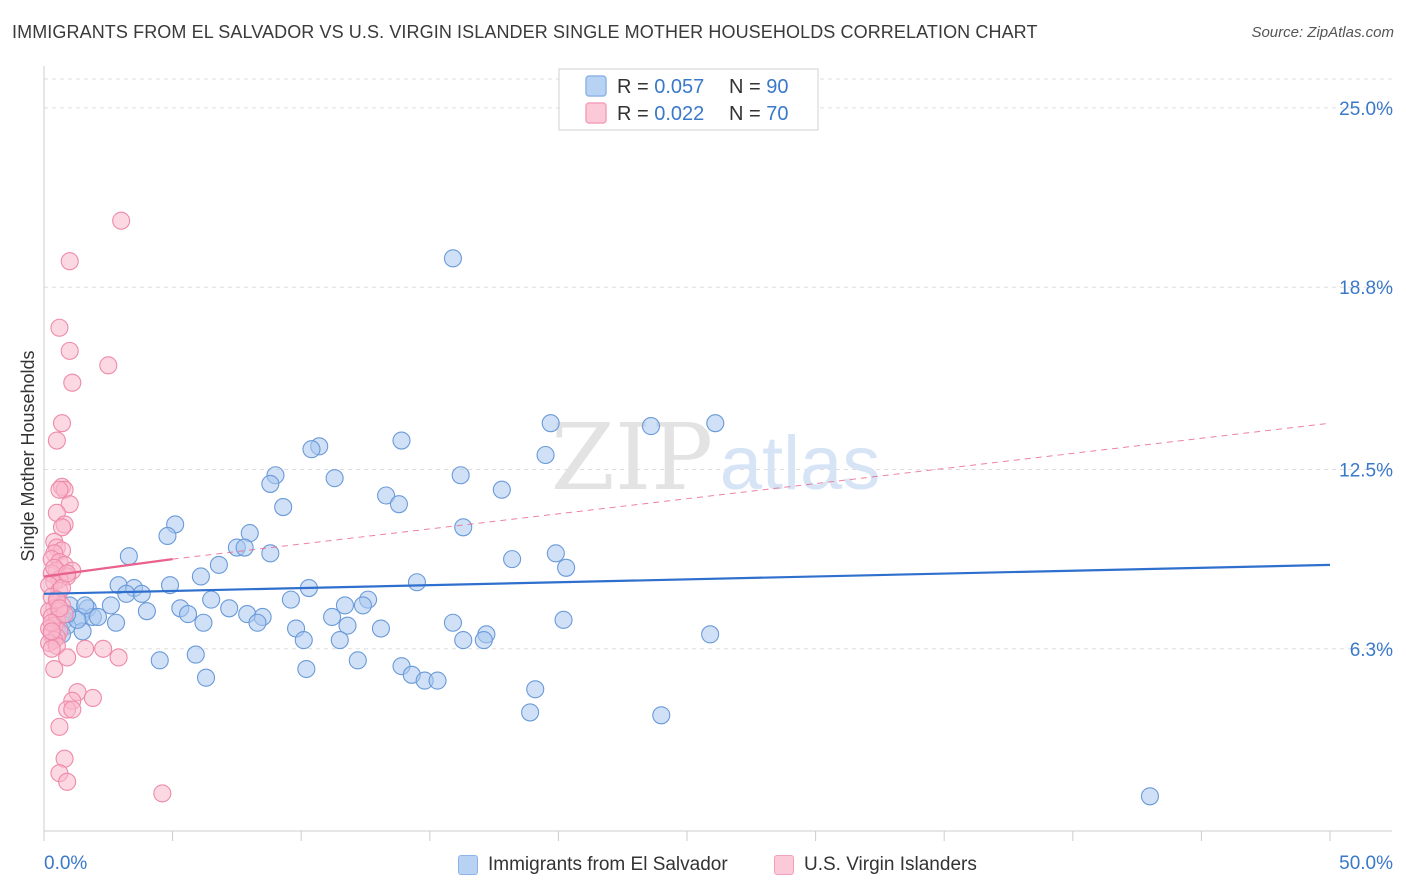  I want to click on watermark-atlas: atlas, so click(800, 463).